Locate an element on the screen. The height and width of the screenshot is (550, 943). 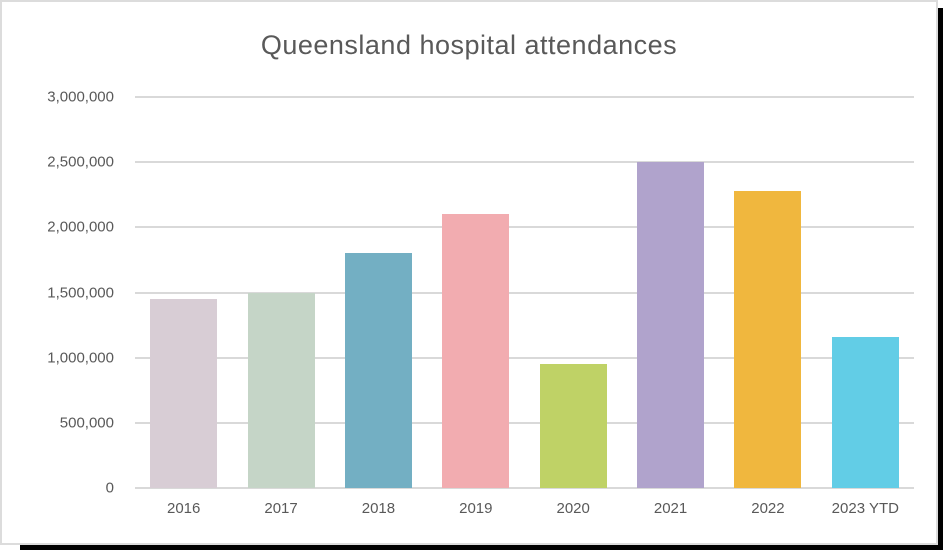
x-axis-tick-label: 2018 is located at coordinates (378, 508).